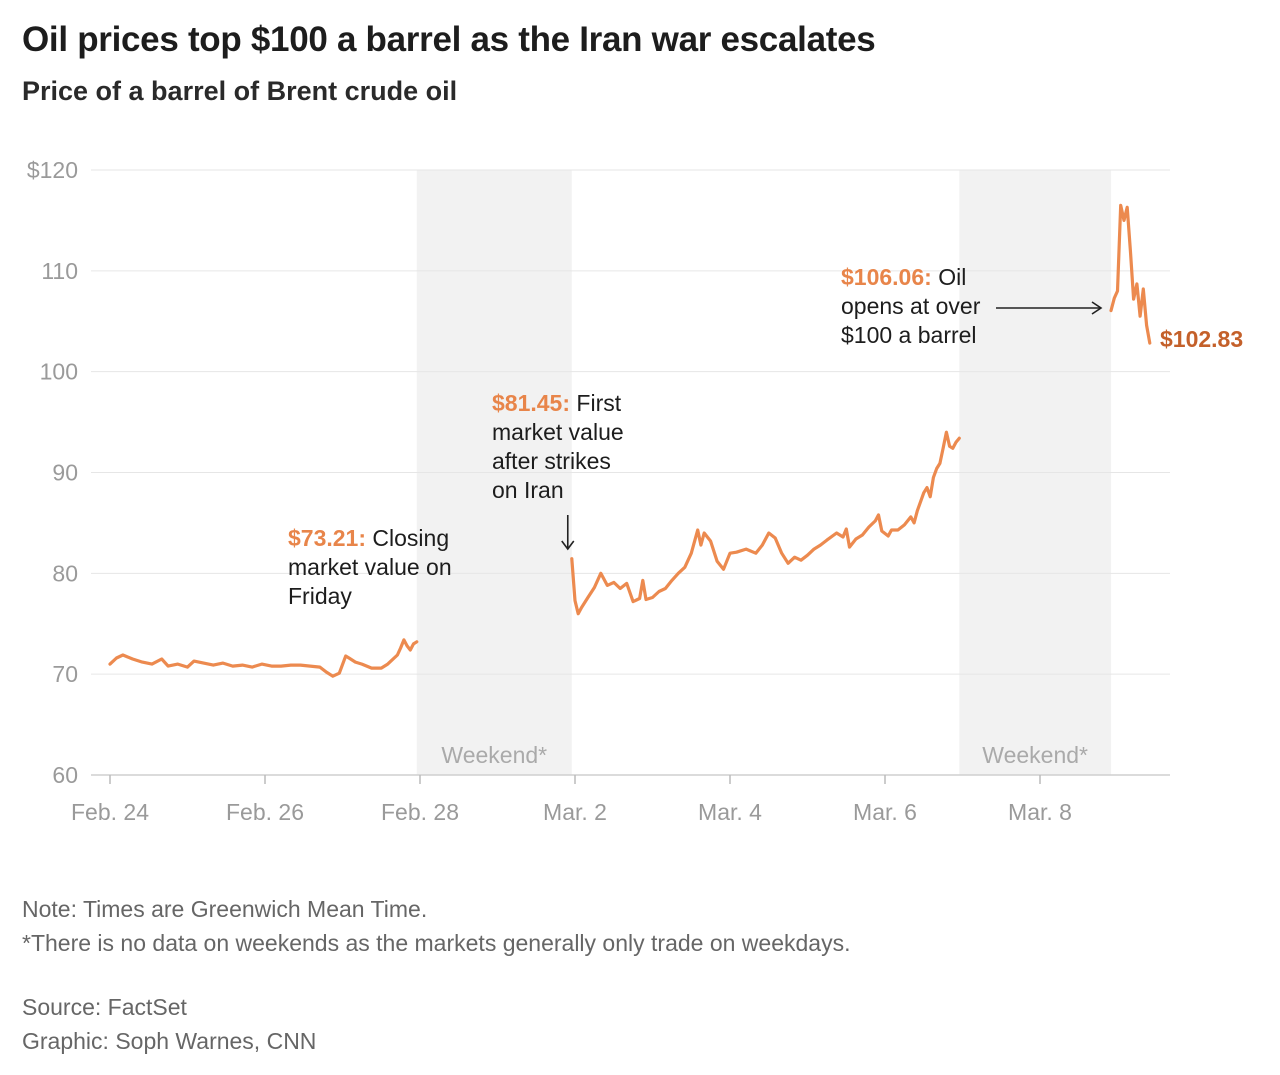 This screenshot has height=1075, width=1280. Describe the element at coordinates (558, 432) in the screenshot. I see `annotation-text: market value` at that location.